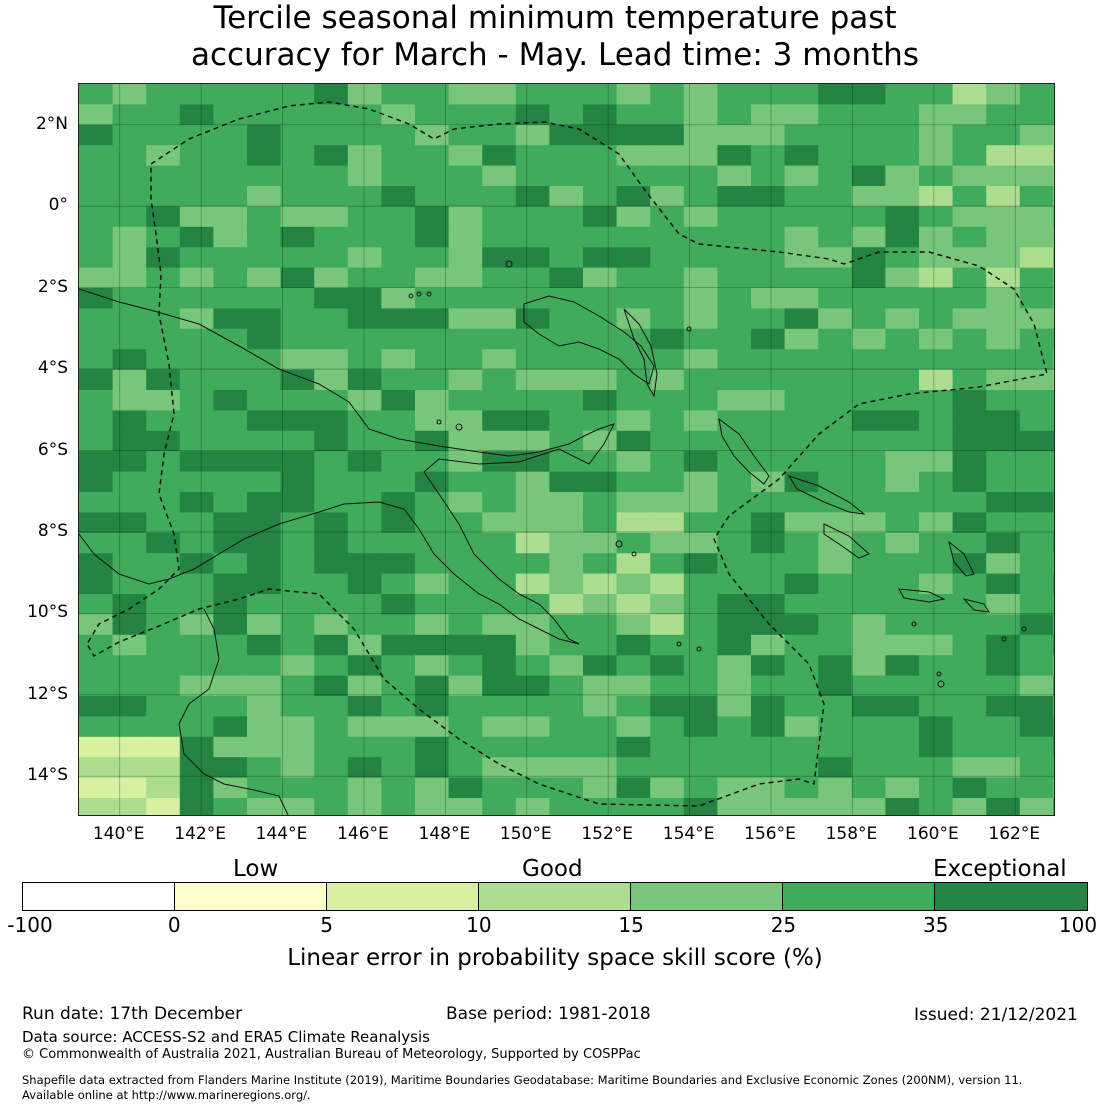  What do you see at coordinates (826, 495) in the screenshot?
I see `solomon-islands-coastline` at bounding box center [826, 495].